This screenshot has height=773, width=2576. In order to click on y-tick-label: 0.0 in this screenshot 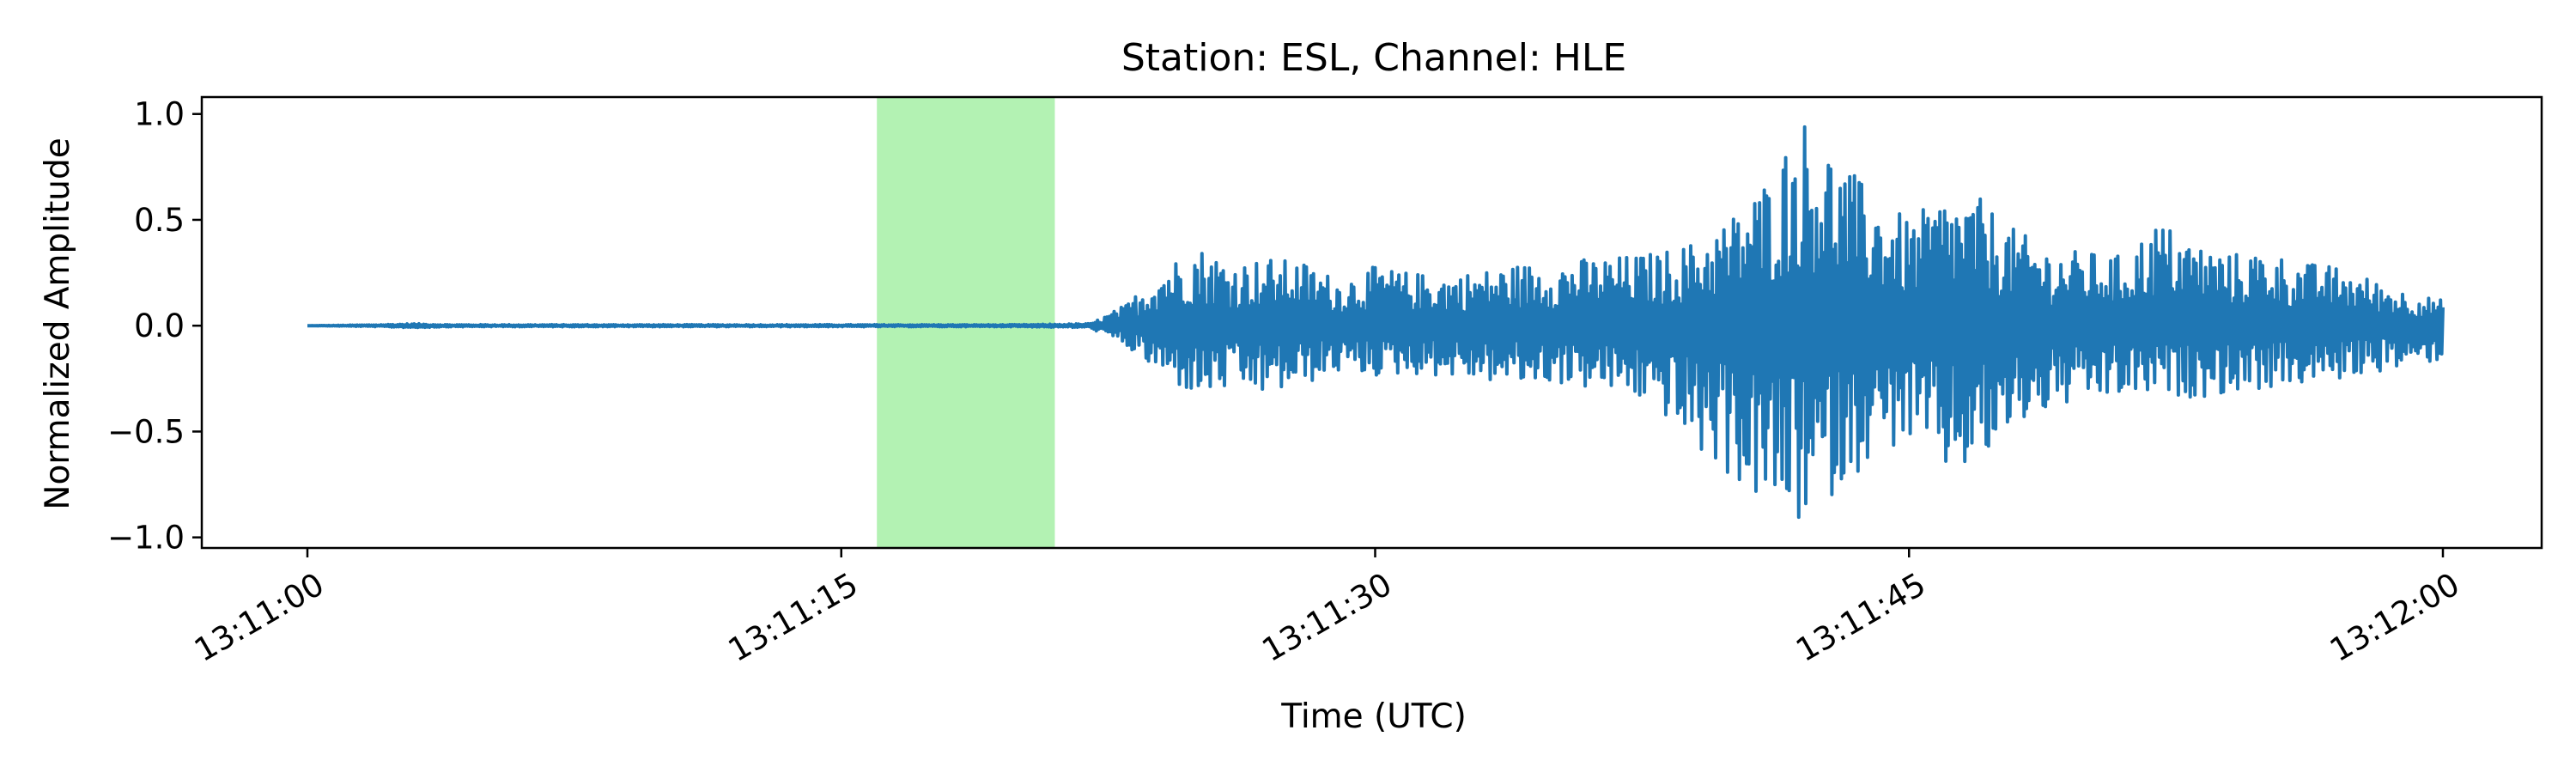, I will do `click(159, 325)`.